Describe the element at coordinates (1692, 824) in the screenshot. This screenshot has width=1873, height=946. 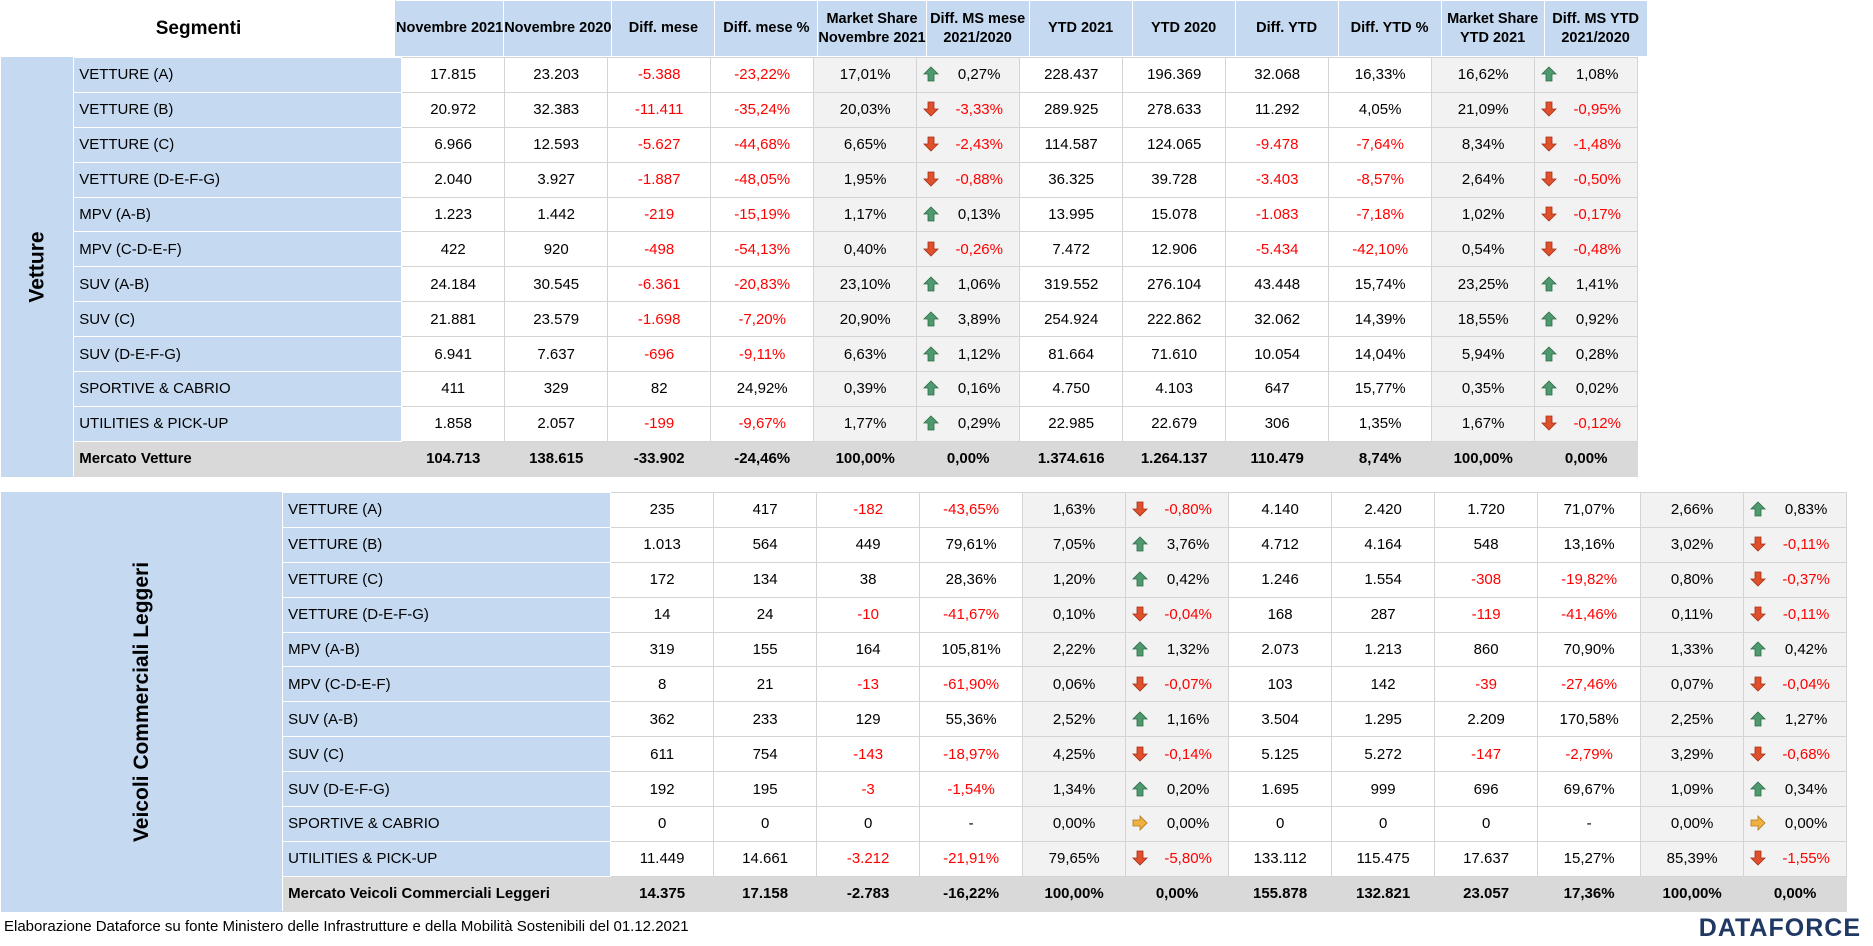
I see `value-cell: 0,00%` at that location.